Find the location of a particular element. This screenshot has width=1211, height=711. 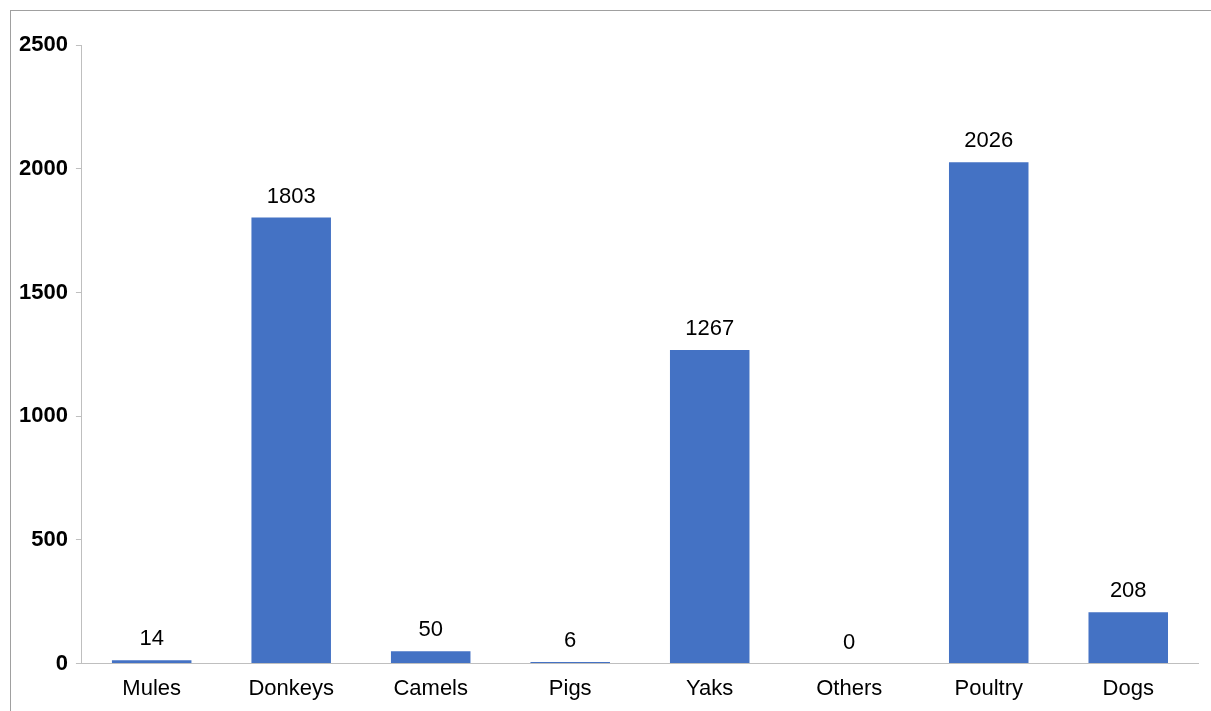

data-label: 0 is located at coordinates (849, 641).